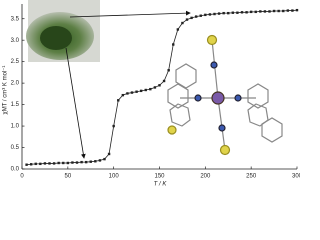  Describe the element at coordinates (6, 90) in the screenshot. I see `y-axis-title: χMT / cm³ K mol⁻¹` at that location.